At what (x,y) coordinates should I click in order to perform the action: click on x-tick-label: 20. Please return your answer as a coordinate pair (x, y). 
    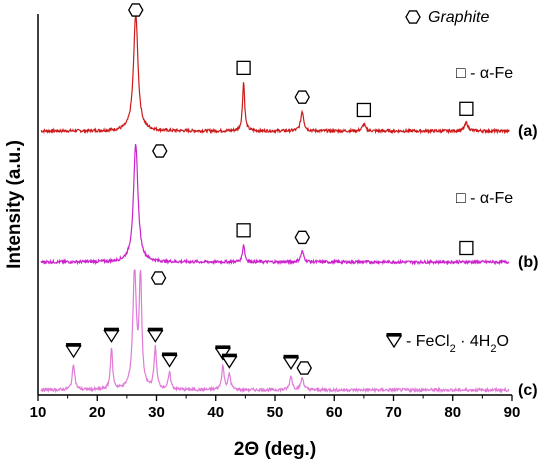
    Looking at the image, I should click on (97, 412).